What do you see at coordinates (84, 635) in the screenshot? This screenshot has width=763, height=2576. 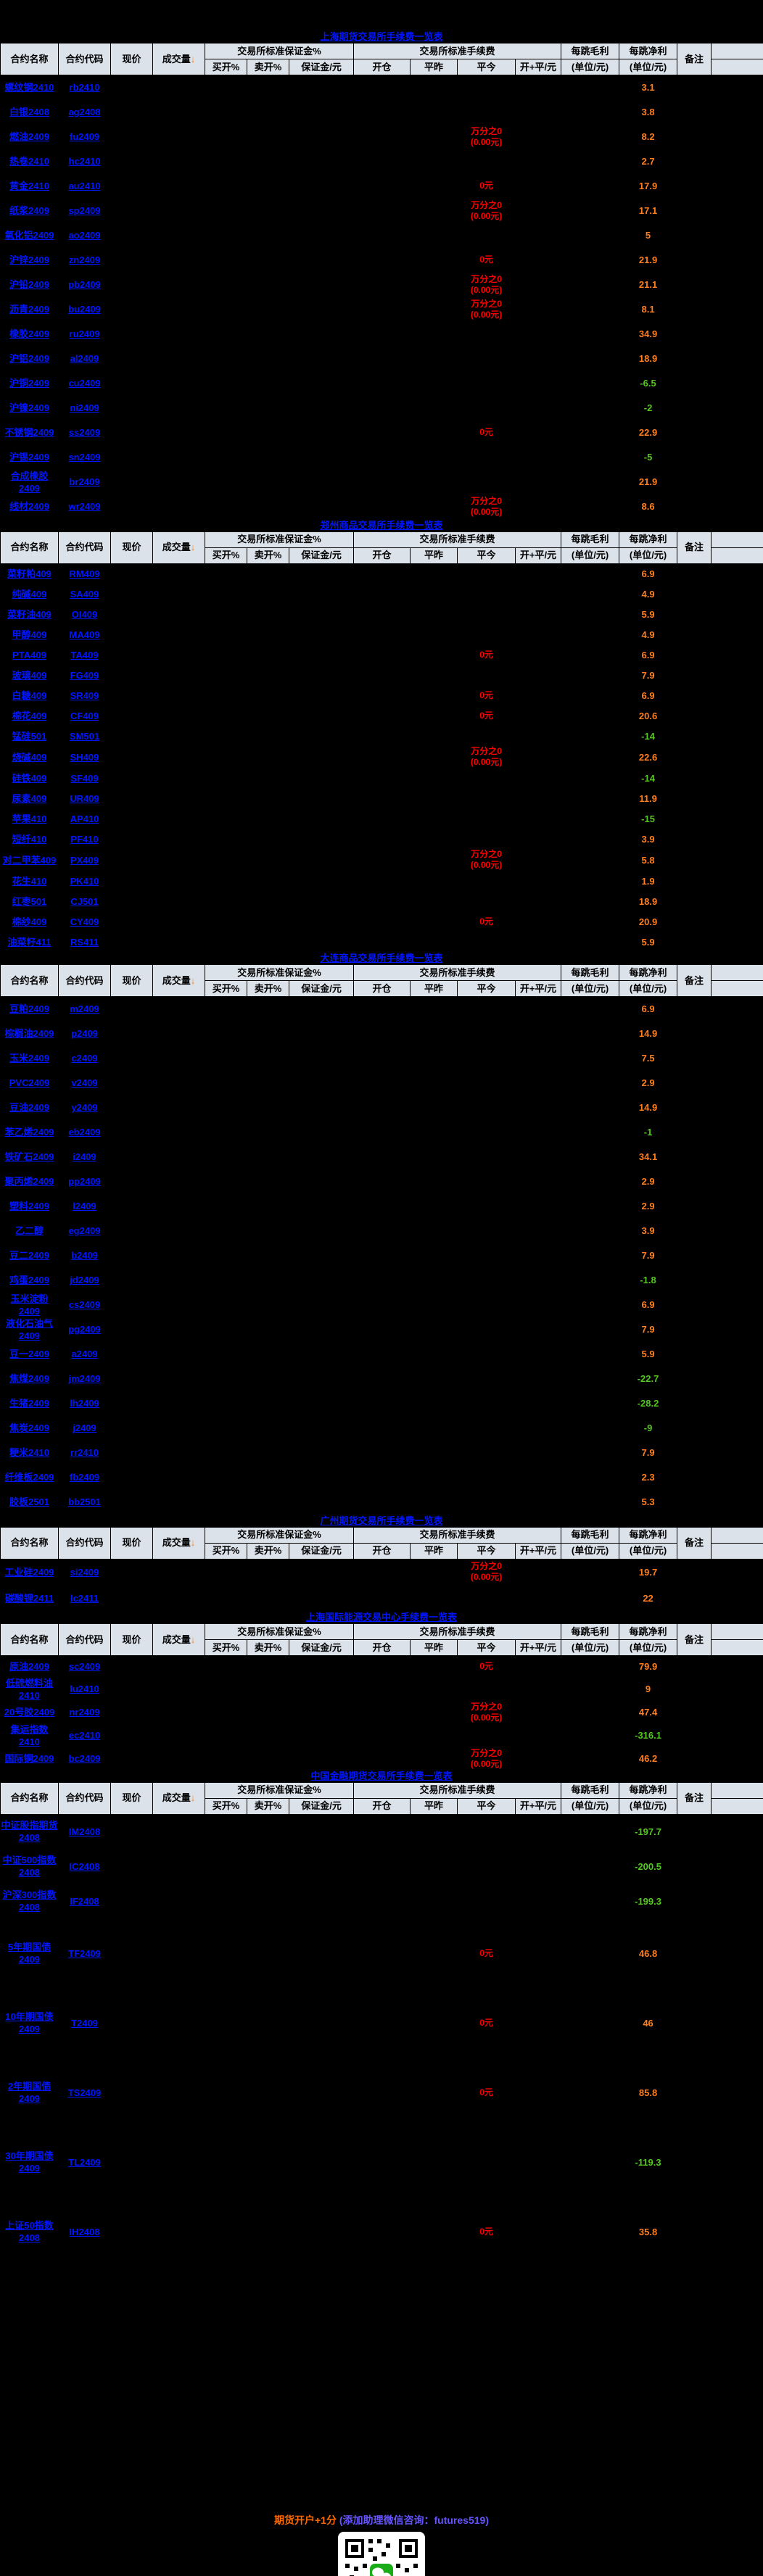 I see `contract-code-link: MA409` at bounding box center [84, 635].